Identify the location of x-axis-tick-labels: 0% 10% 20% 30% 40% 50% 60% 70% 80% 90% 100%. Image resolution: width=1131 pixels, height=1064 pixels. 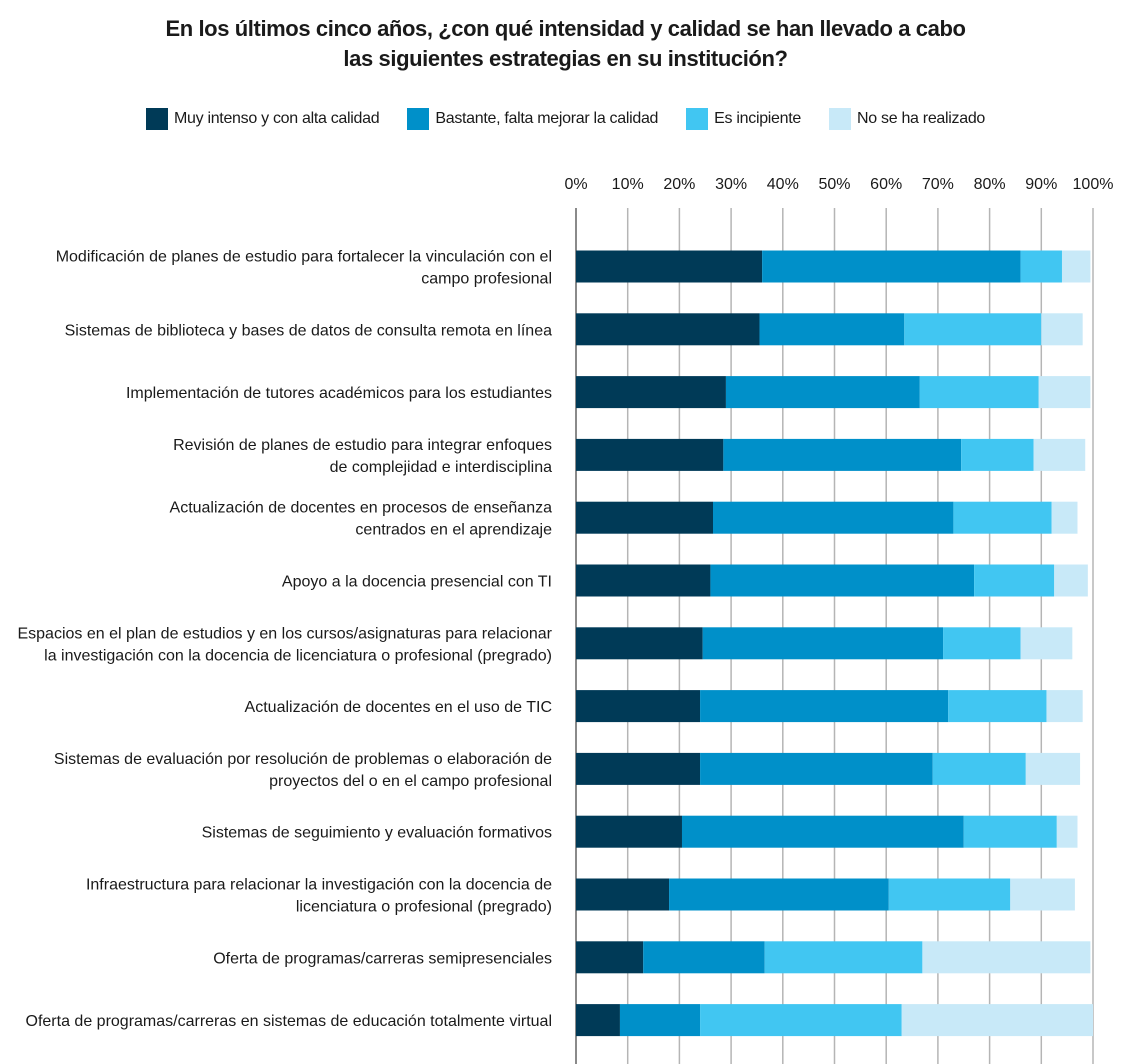
(838, 184).